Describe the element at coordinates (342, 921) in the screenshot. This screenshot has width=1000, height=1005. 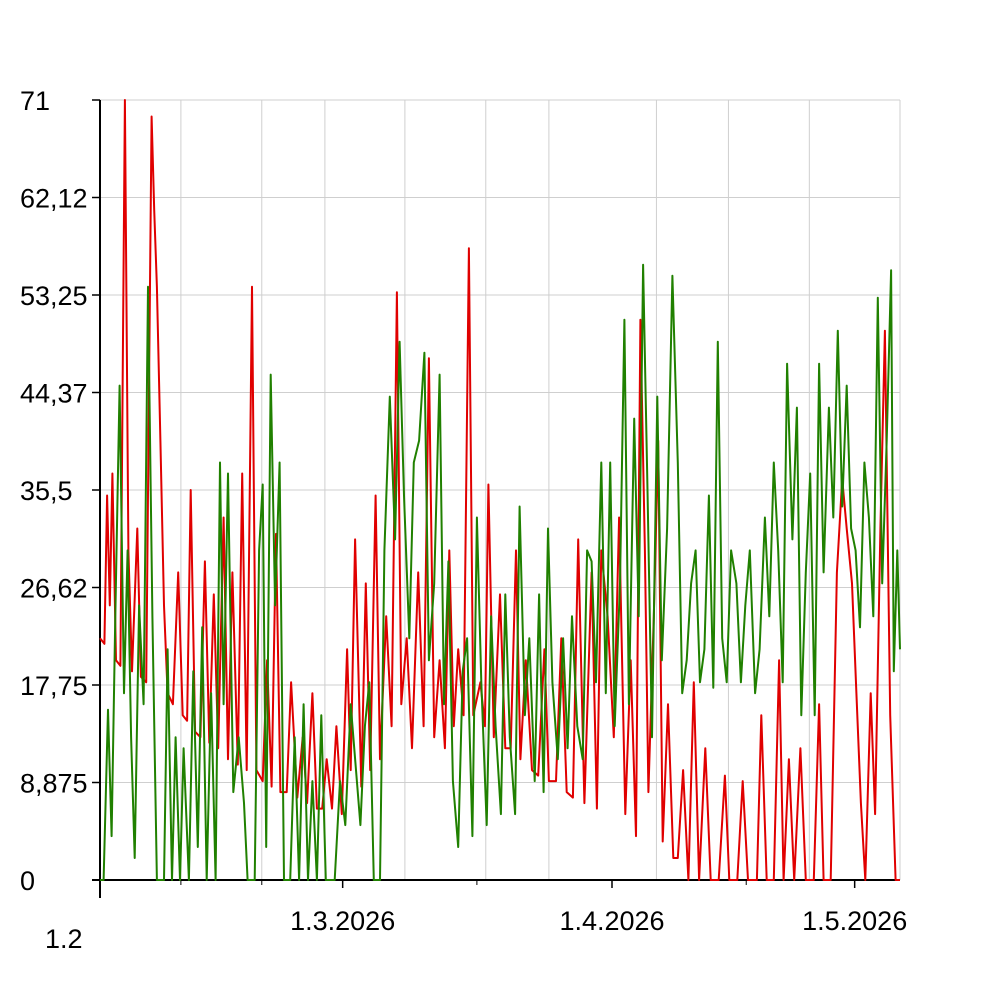
I see `x-tick-label: 1.3.2026` at that location.